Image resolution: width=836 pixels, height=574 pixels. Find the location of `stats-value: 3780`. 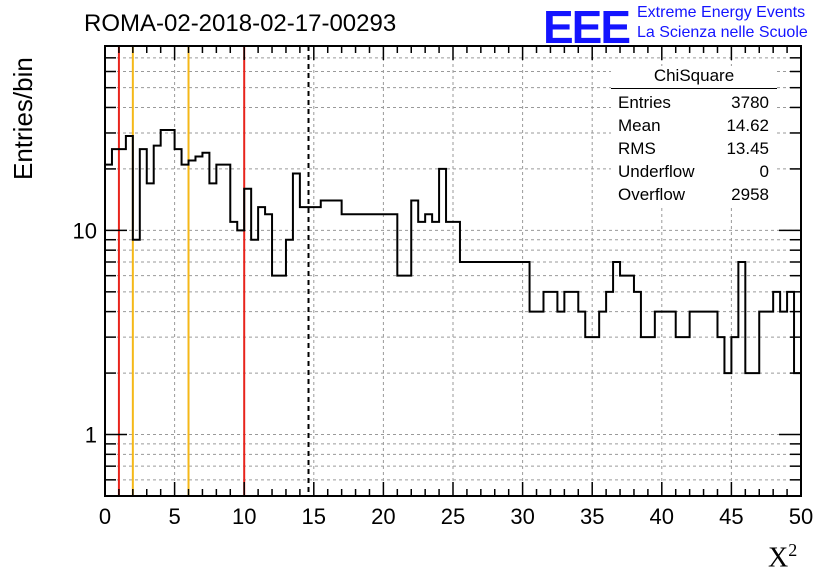

stats-value: 3780 is located at coordinates (750, 102).